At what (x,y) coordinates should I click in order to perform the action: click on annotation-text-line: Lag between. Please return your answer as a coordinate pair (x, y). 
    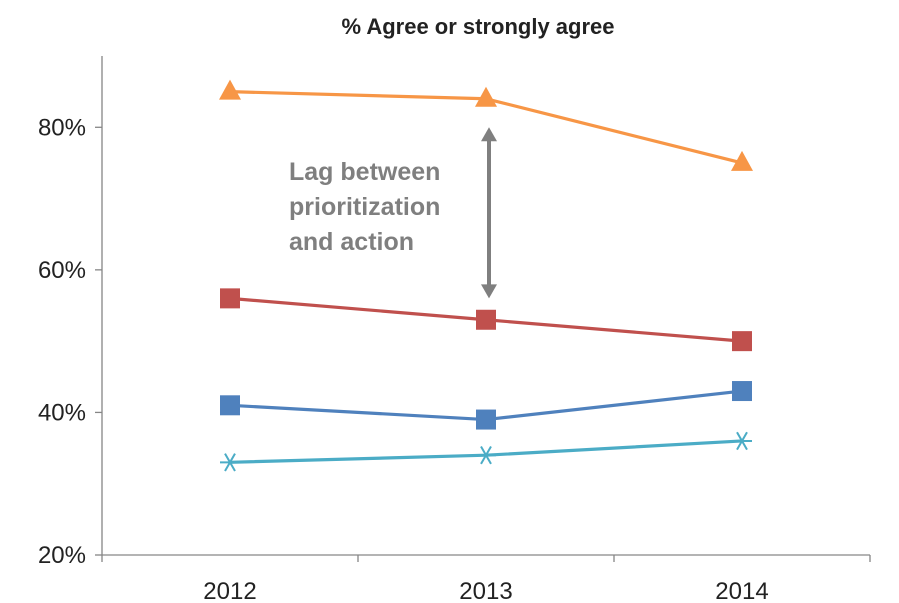
    Looking at the image, I should click on (364, 172).